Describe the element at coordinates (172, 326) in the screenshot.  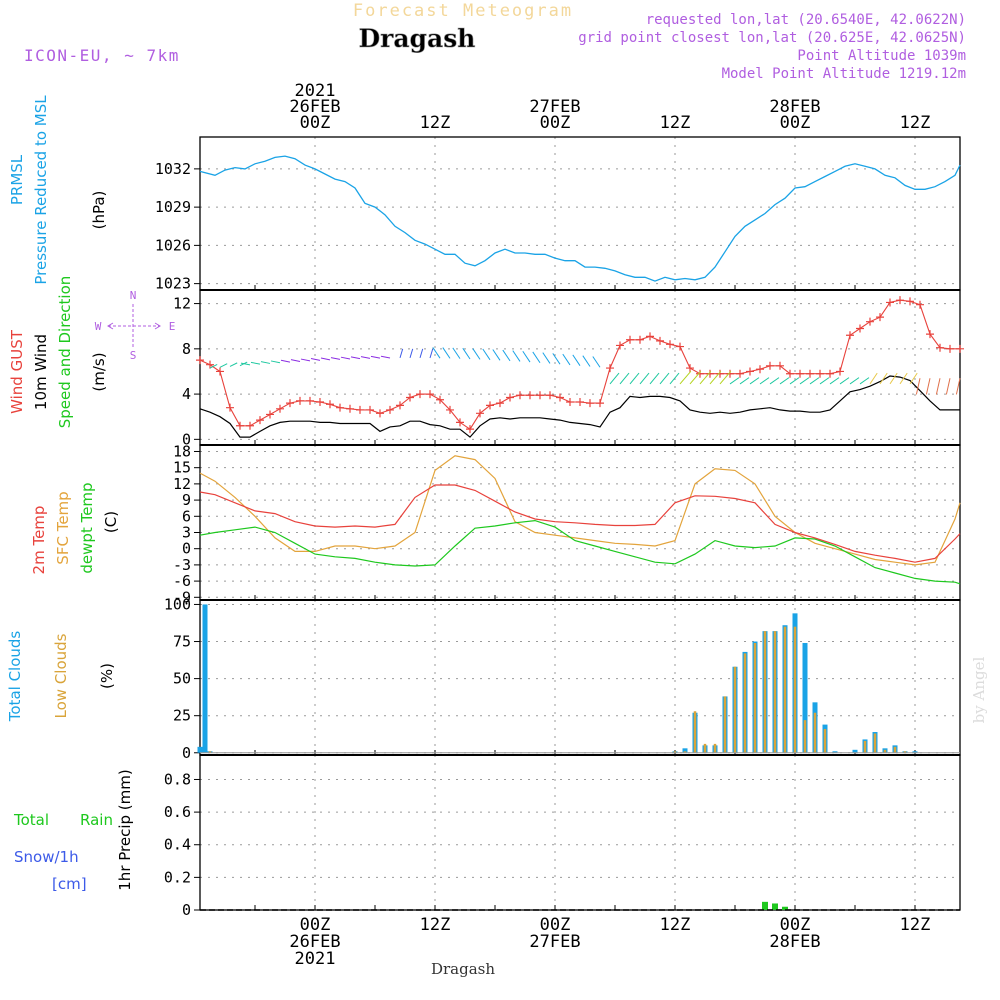
I see `compass-e-label: E` at that location.